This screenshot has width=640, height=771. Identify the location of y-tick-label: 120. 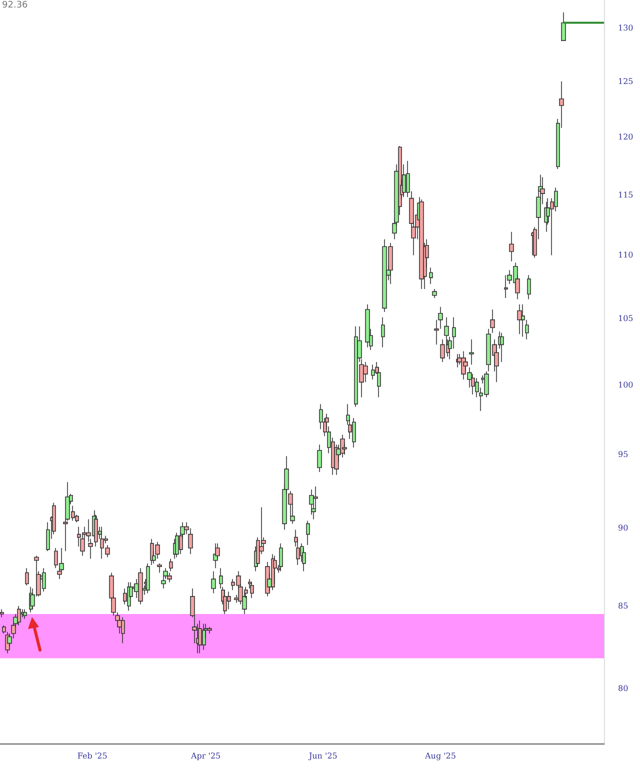
(626, 137).